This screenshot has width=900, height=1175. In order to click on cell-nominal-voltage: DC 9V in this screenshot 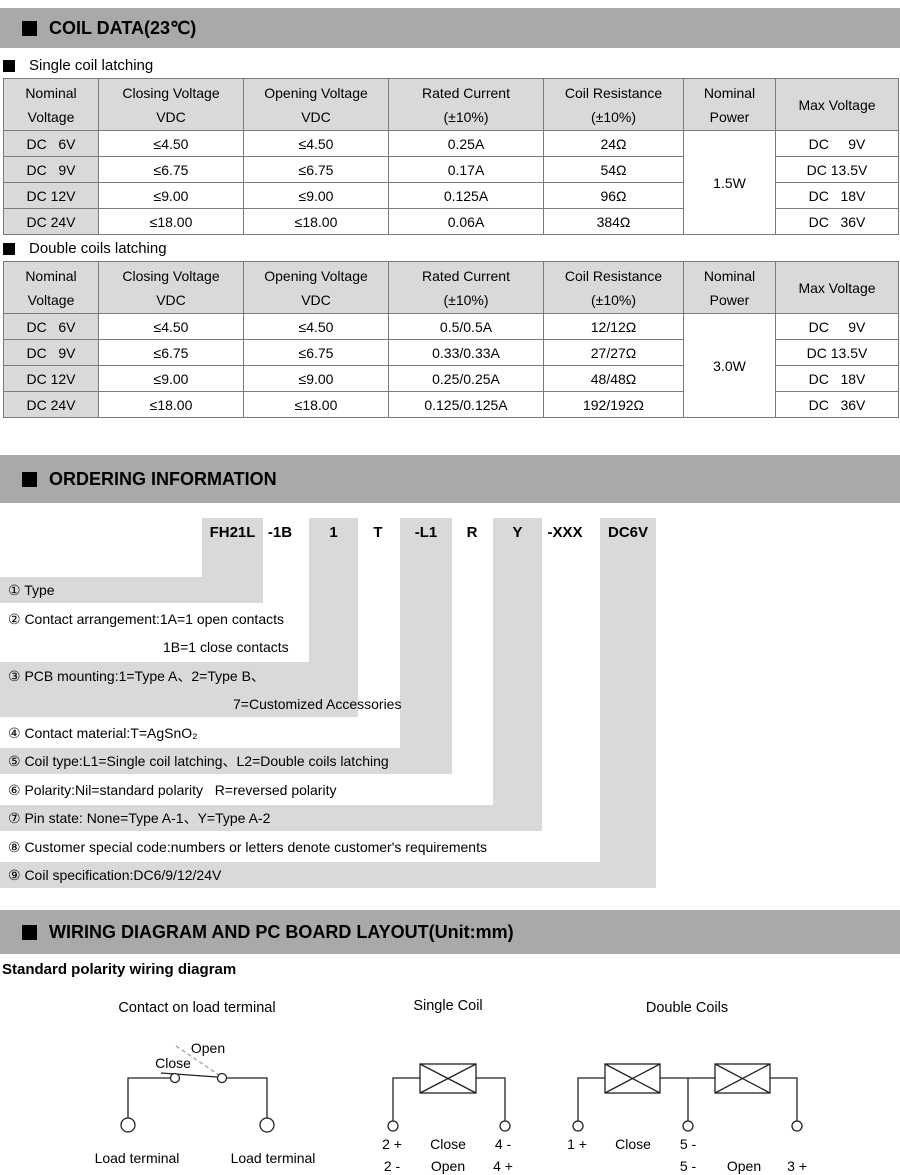, I will do `click(51, 352)`.